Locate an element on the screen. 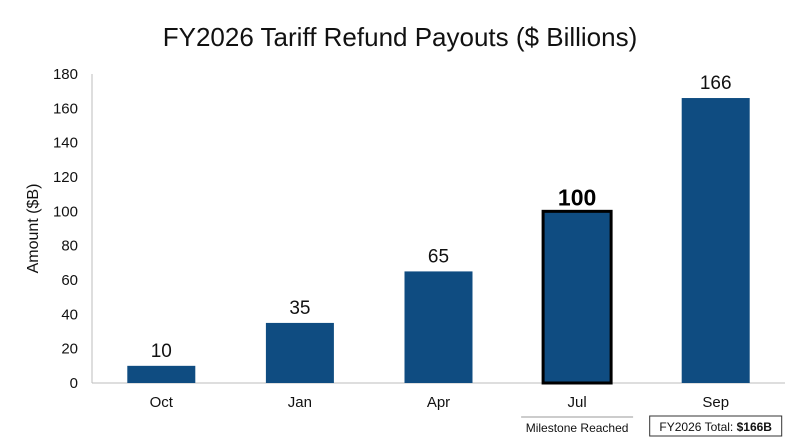 The image size is (800, 447). y-axis-label: Amount ($B) is located at coordinates (33, 229).